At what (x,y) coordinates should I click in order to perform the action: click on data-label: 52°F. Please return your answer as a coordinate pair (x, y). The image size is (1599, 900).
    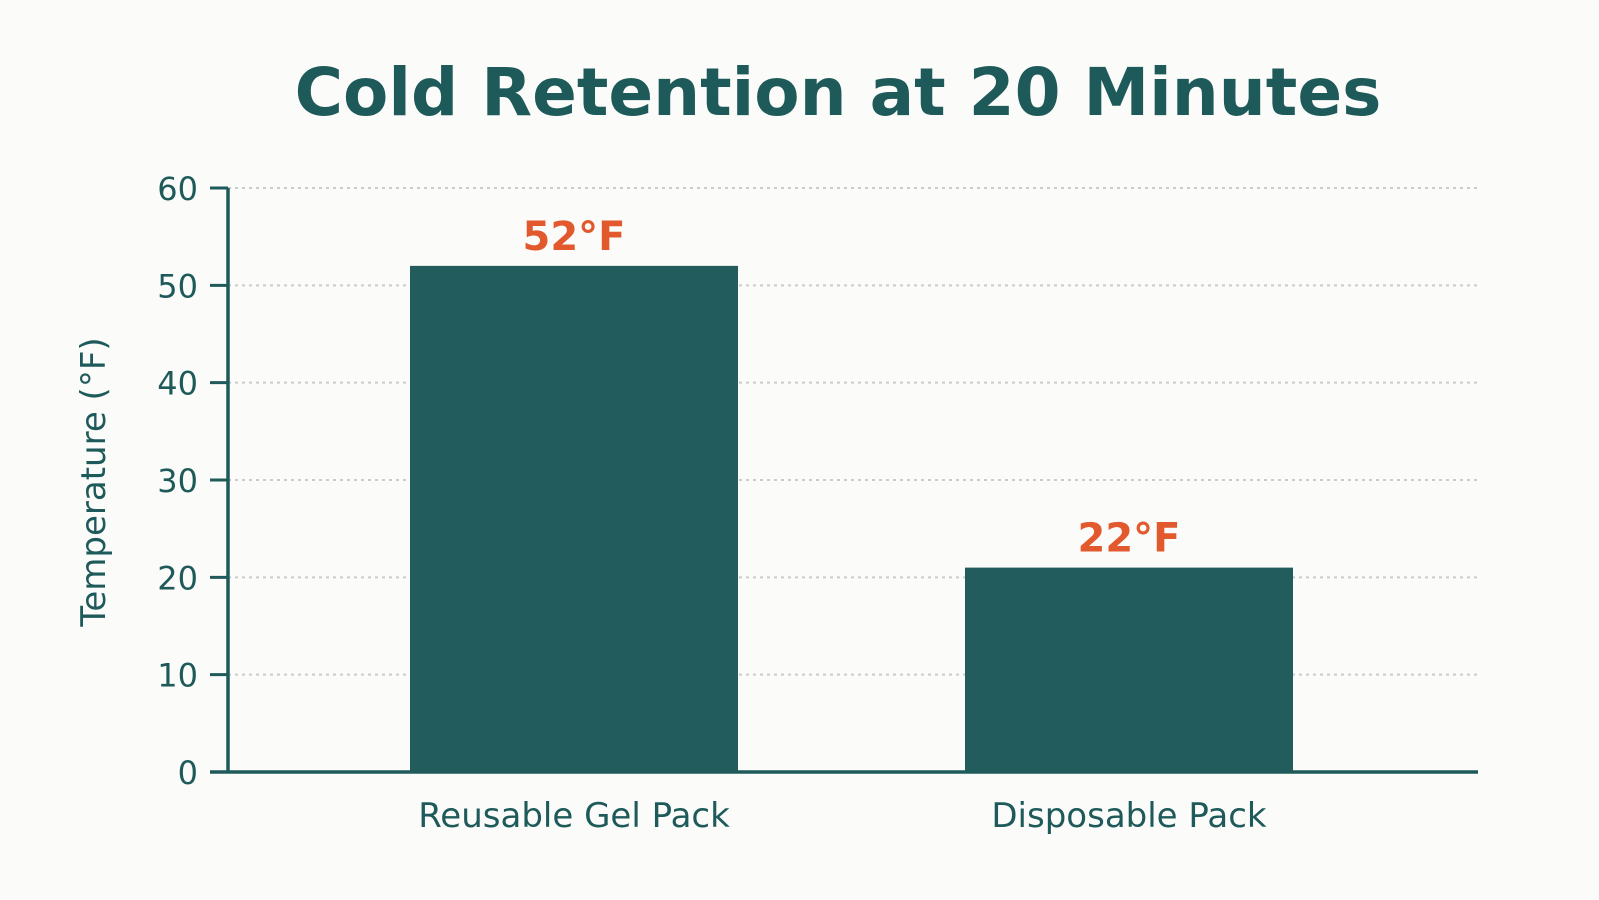
    Looking at the image, I should click on (574, 237).